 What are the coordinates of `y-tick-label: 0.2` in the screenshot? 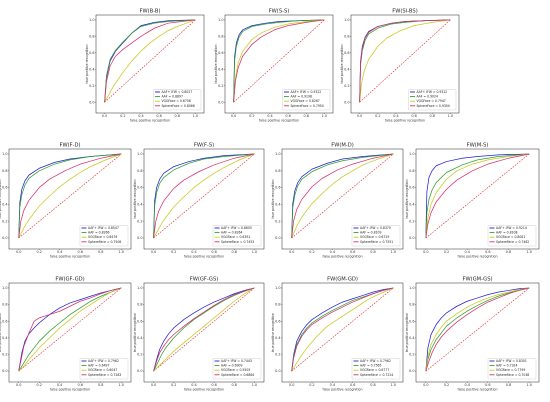 It's located at (277, 355).